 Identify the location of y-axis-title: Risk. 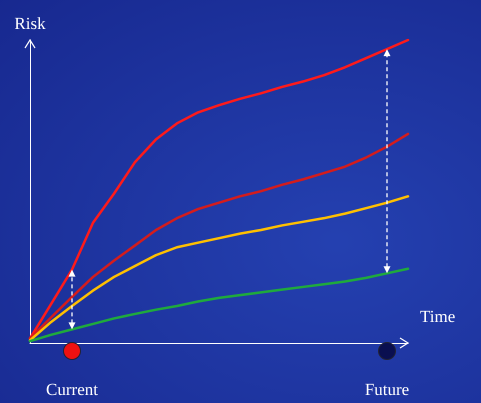
(30, 23).